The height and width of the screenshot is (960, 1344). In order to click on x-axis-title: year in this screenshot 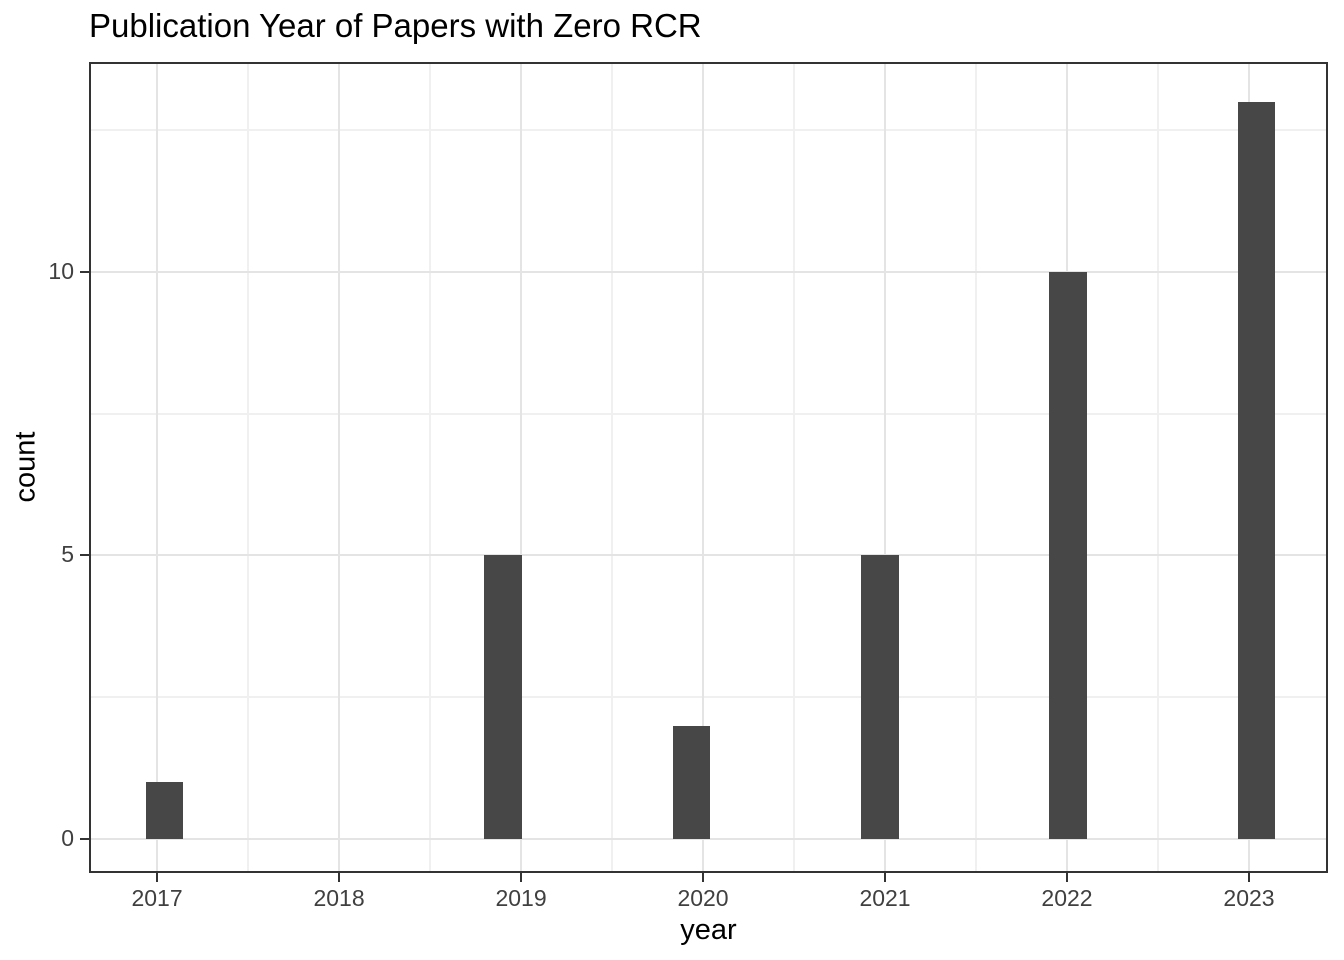, I will do `click(708, 930)`.